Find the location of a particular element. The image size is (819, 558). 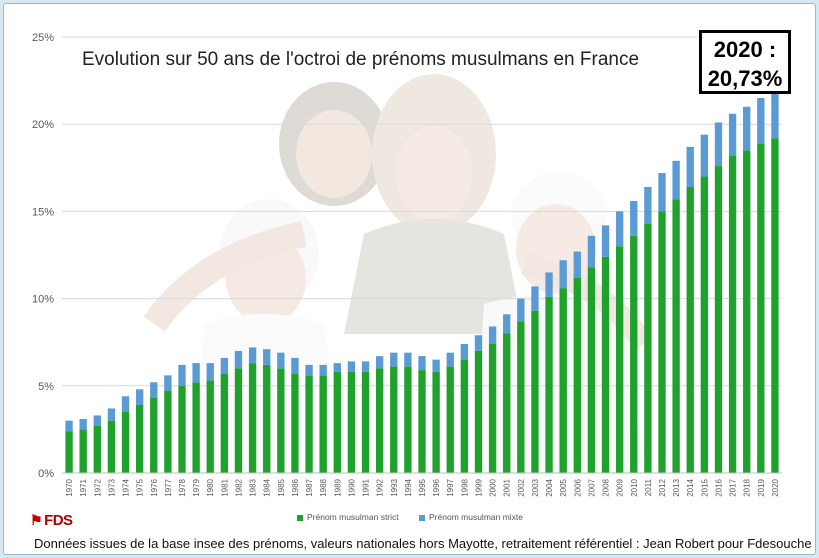

x-tick-label: 1993 is located at coordinates (394, 487).